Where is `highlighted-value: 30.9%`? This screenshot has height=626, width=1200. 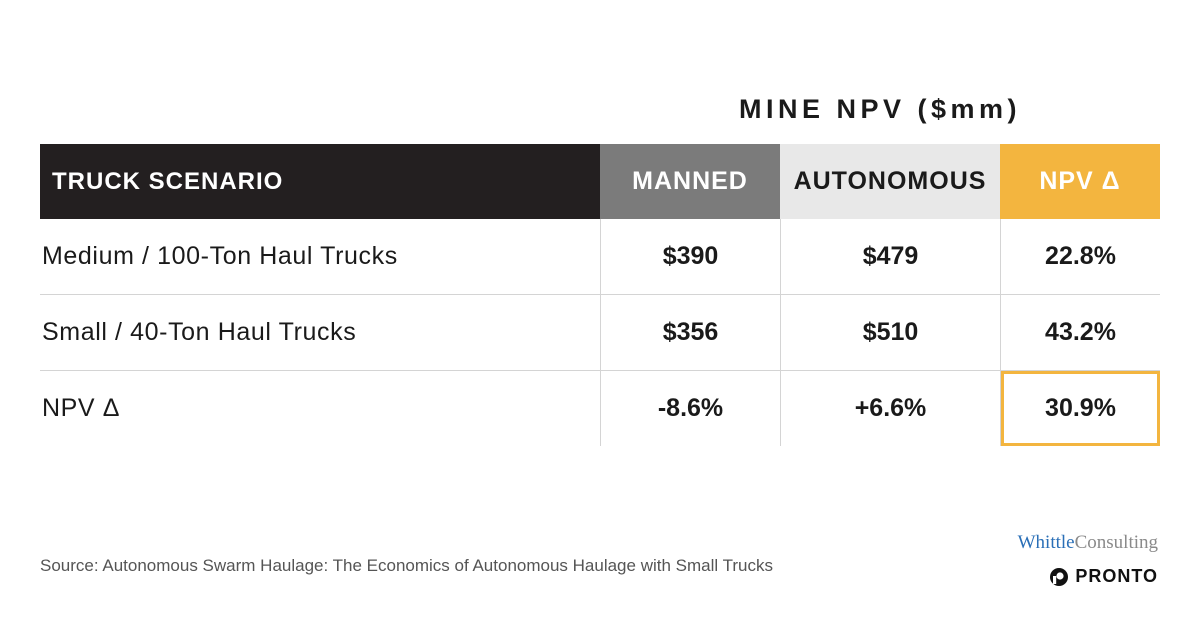 highlighted-value: 30.9% is located at coordinates (1080, 408).